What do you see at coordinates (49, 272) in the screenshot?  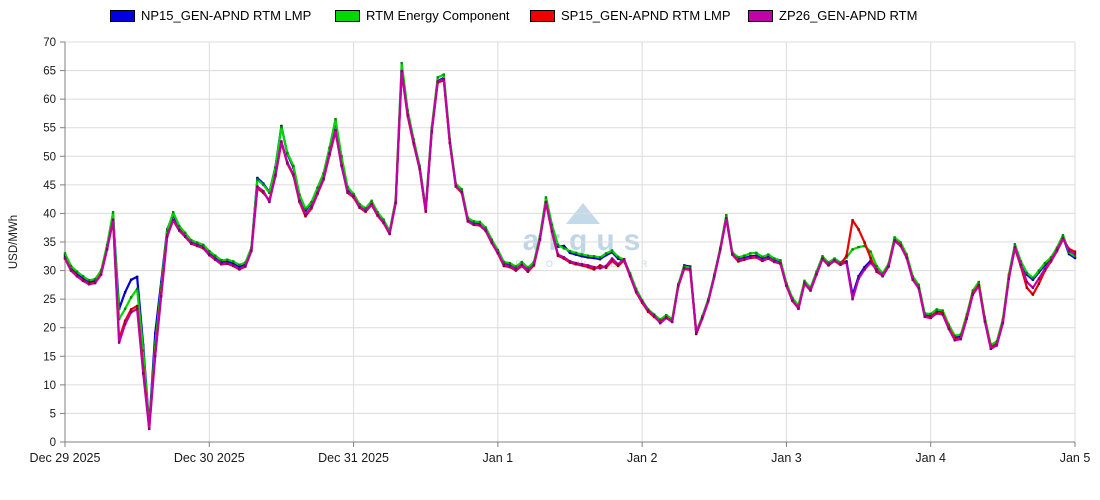 I see `y-tick-label: 30` at bounding box center [49, 272].